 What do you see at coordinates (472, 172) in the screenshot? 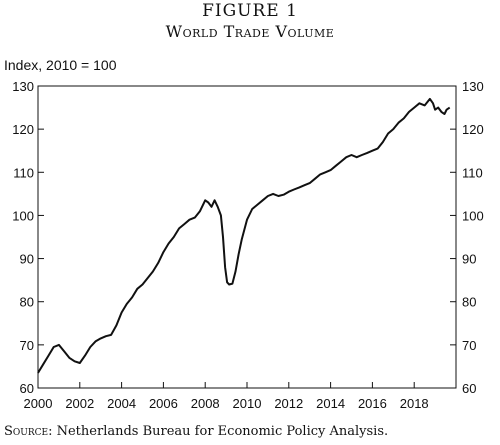
I see `y-tick-label-right: 110` at bounding box center [472, 172].